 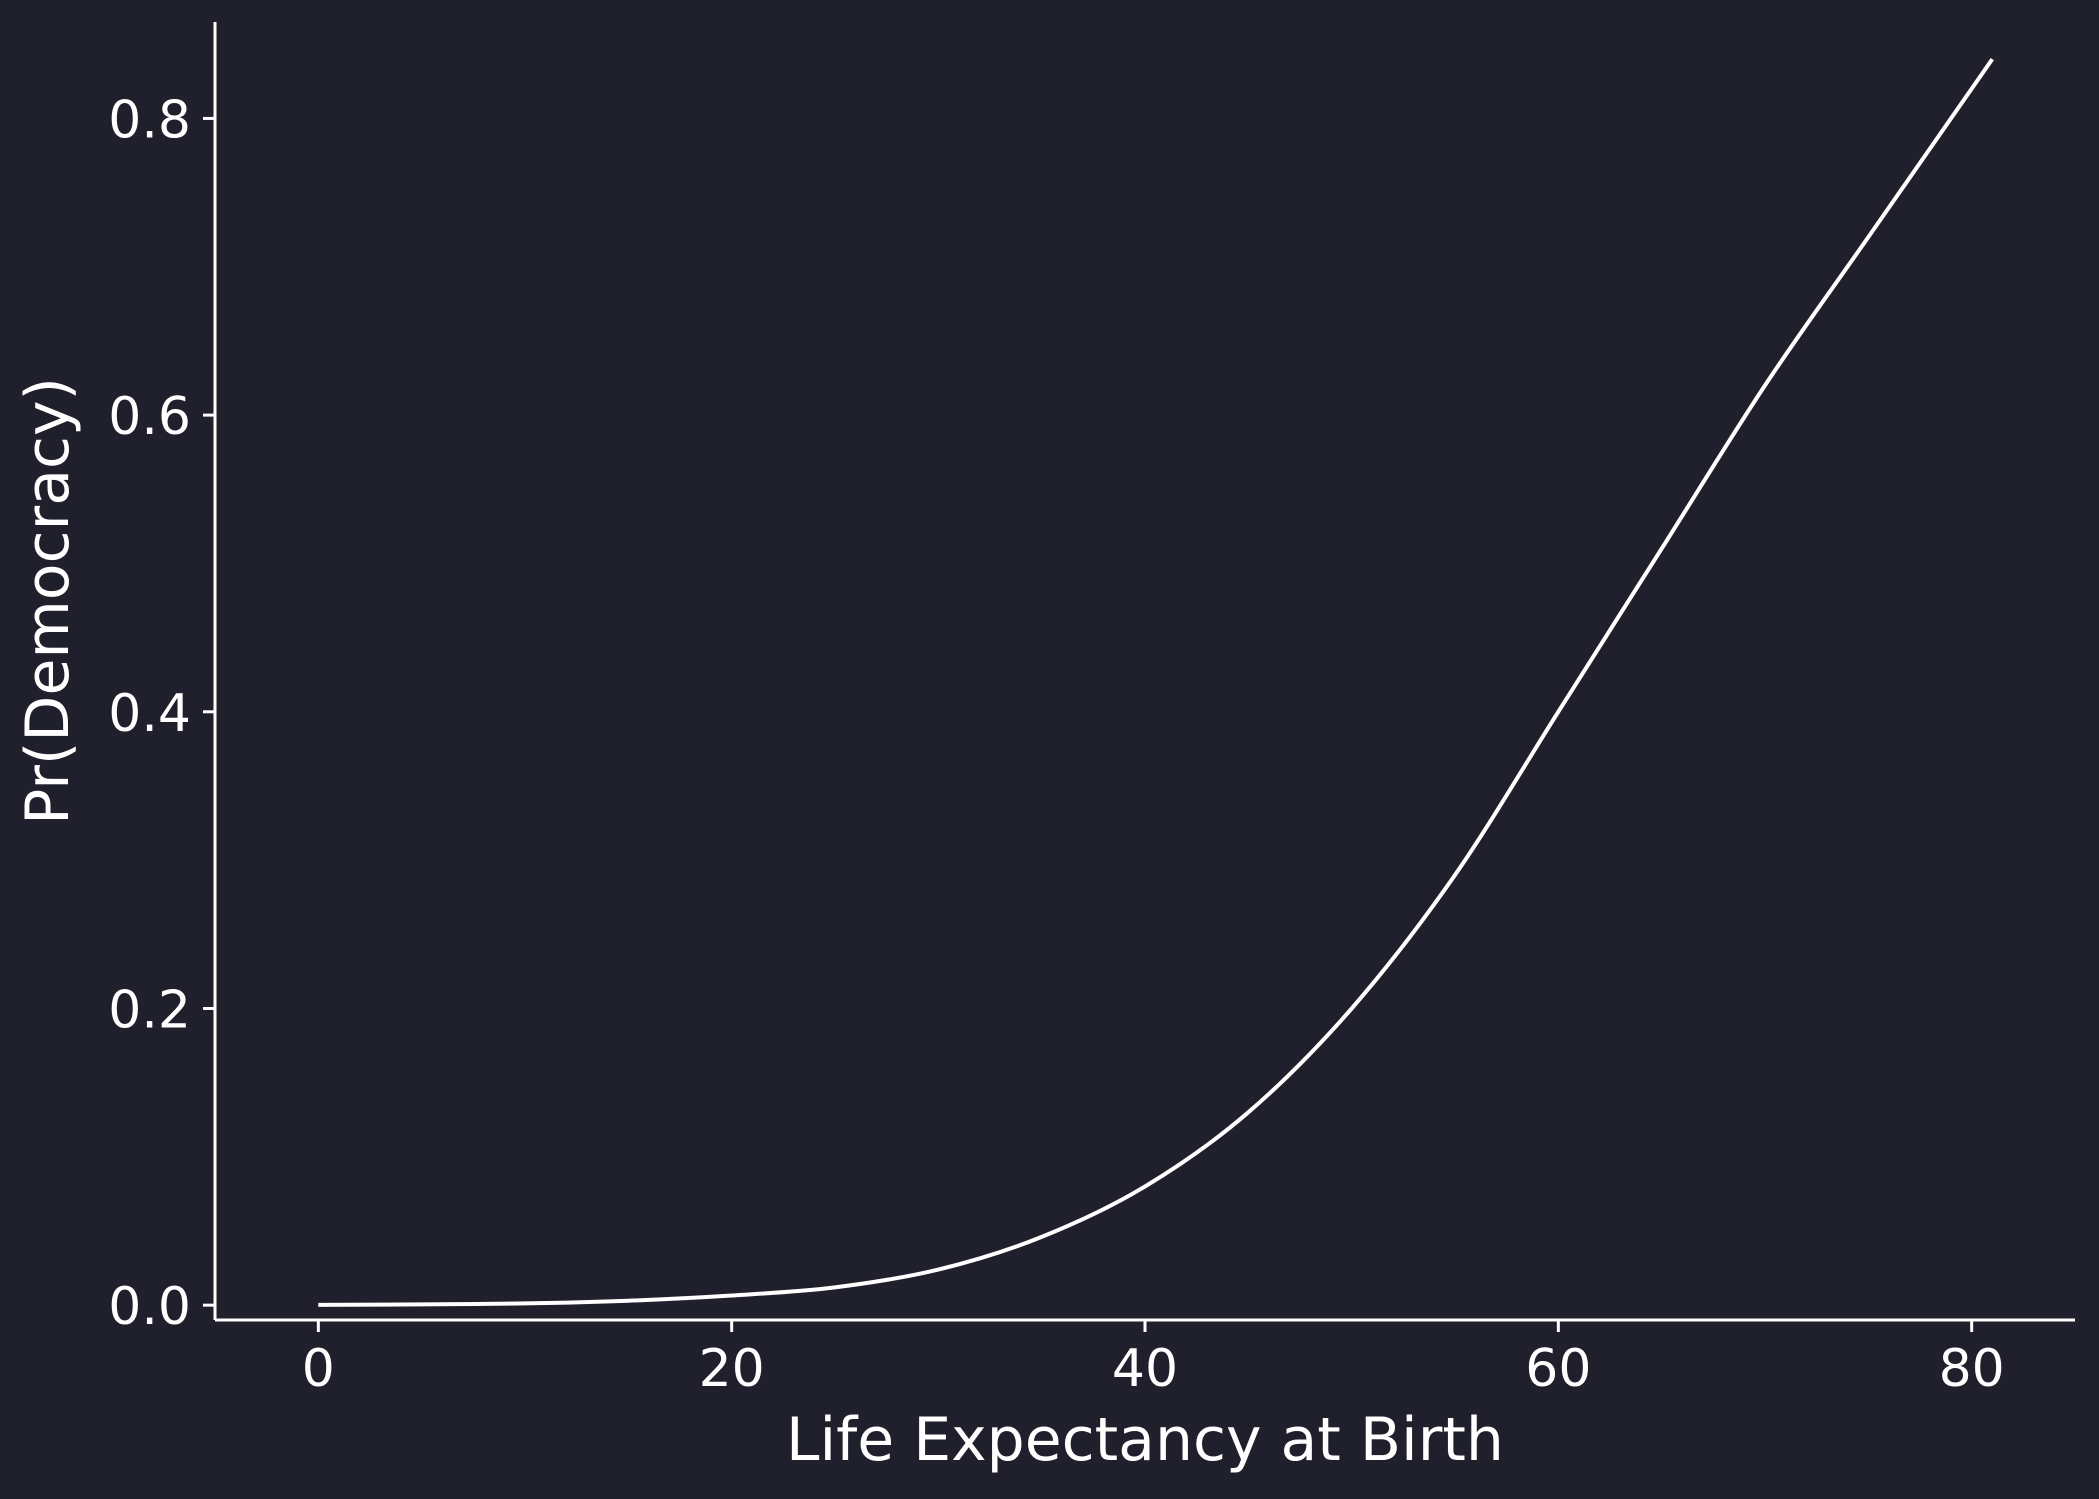 I want to click on x-axis-title: Life Expectancy at Birth, so click(x=1145, y=1440).